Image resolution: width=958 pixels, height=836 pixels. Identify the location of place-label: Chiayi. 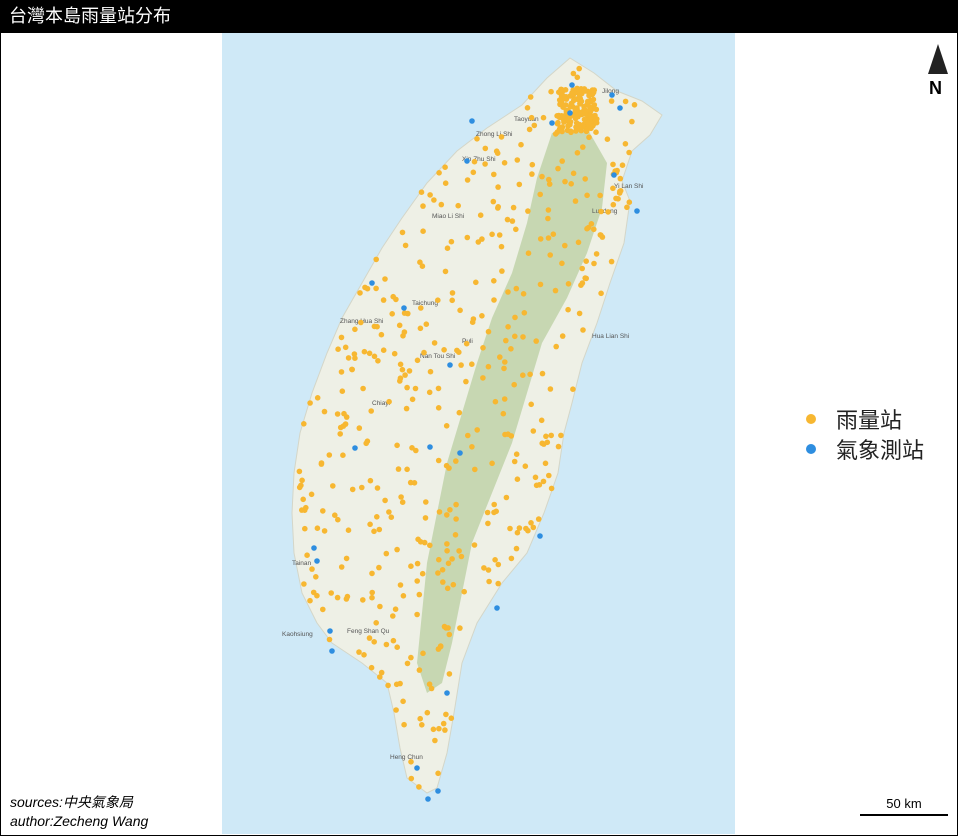
(381, 403).